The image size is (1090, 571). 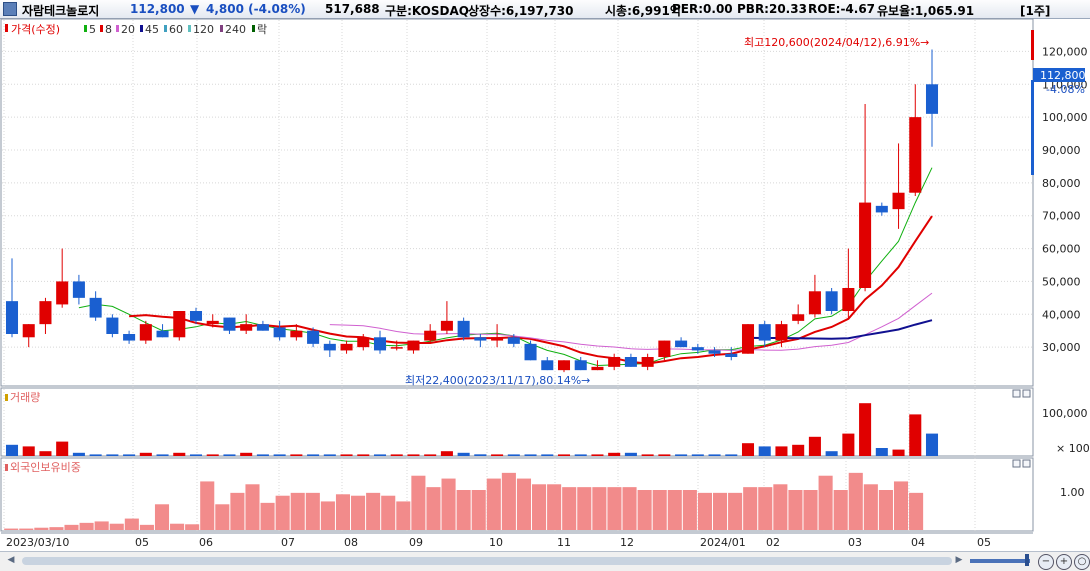 I want to click on scroll-left-icon: ◀, so click(x=11, y=560).